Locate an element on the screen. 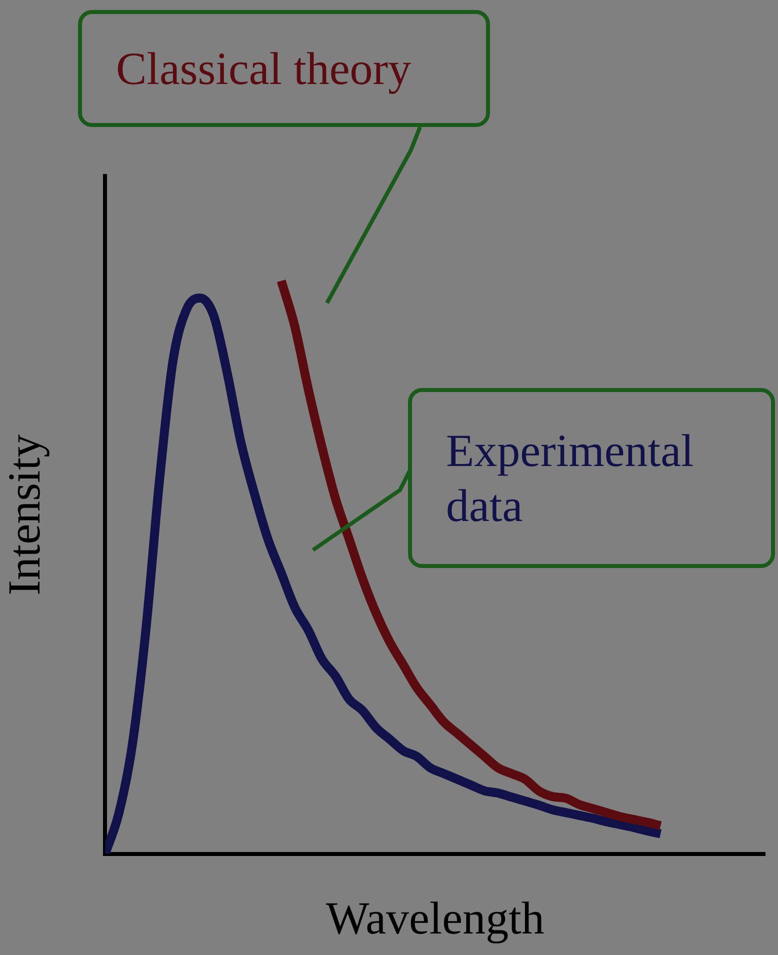  x-axis-title: Wavelength is located at coordinates (435, 918).